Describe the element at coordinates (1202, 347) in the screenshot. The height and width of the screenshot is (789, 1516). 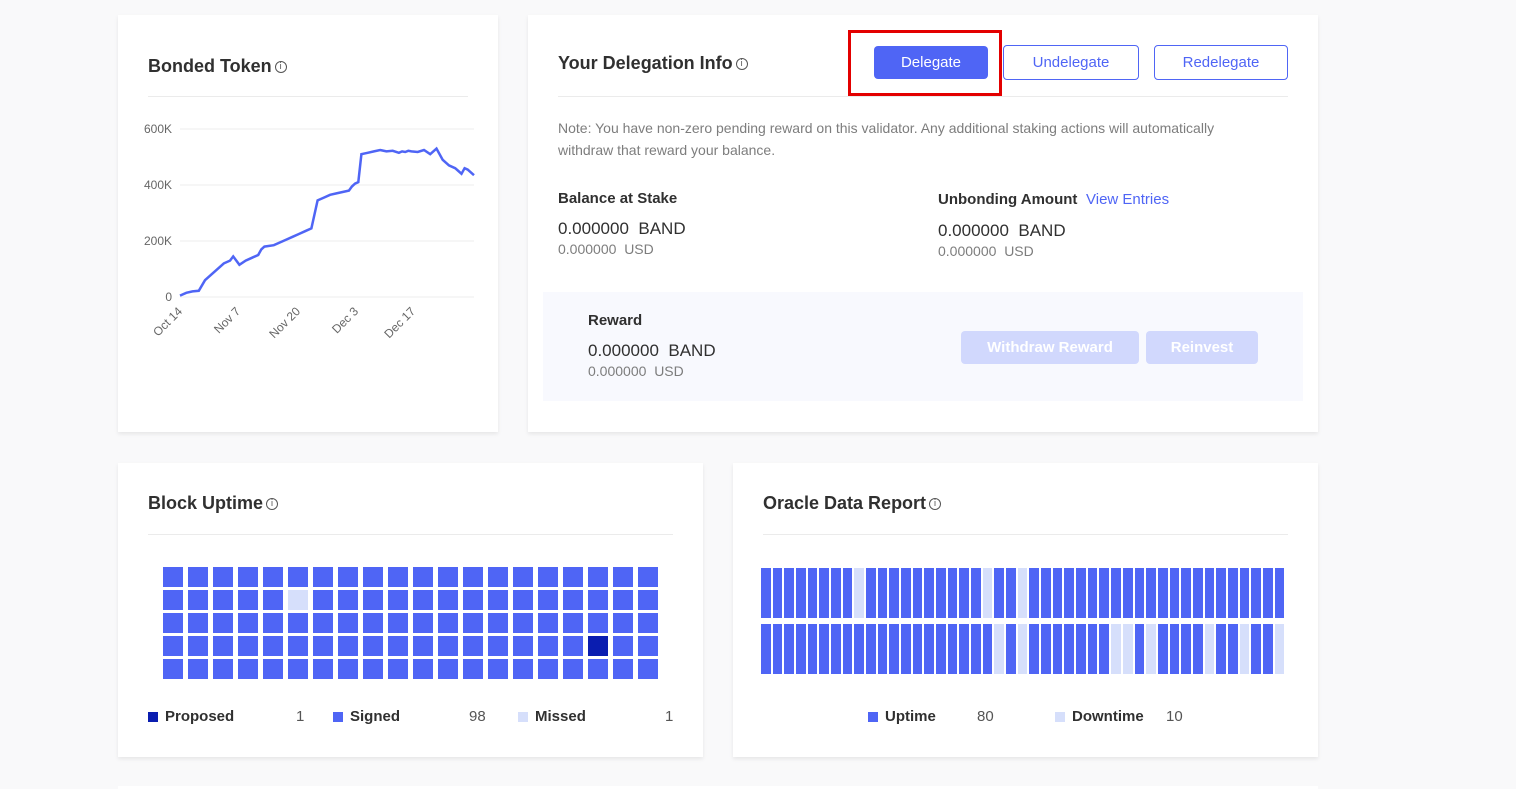
I see `reinvest-button: Reinvest` at that location.